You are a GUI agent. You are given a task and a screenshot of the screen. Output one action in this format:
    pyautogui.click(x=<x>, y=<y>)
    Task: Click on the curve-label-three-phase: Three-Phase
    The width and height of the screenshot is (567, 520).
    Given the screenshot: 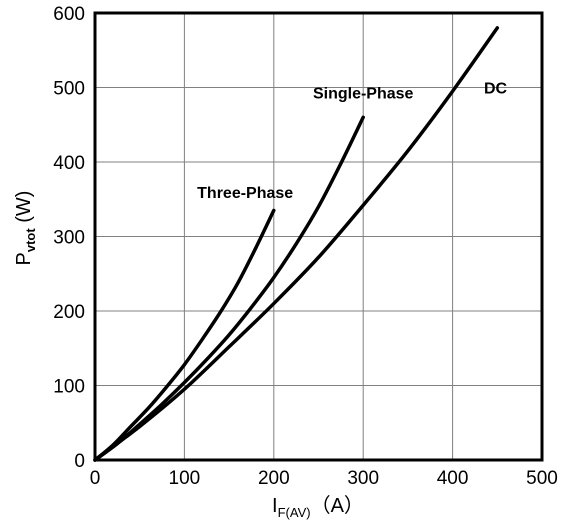 What is the action you would take?
    pyautogui.click(x=245, y=193)
    